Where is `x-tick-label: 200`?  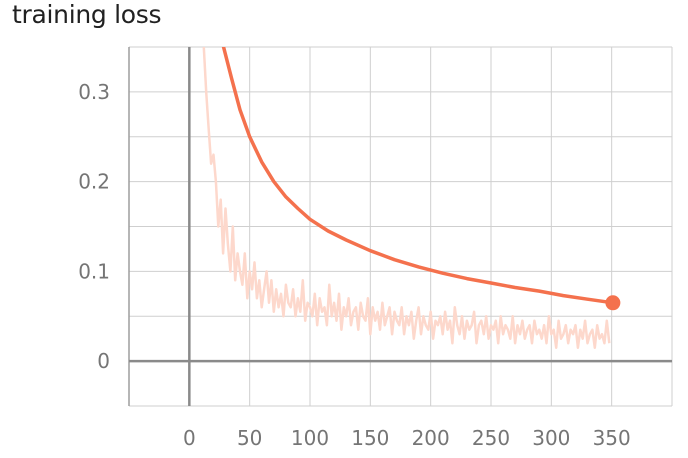
x-tick-label: 200 is located at coordinates (431, 438).